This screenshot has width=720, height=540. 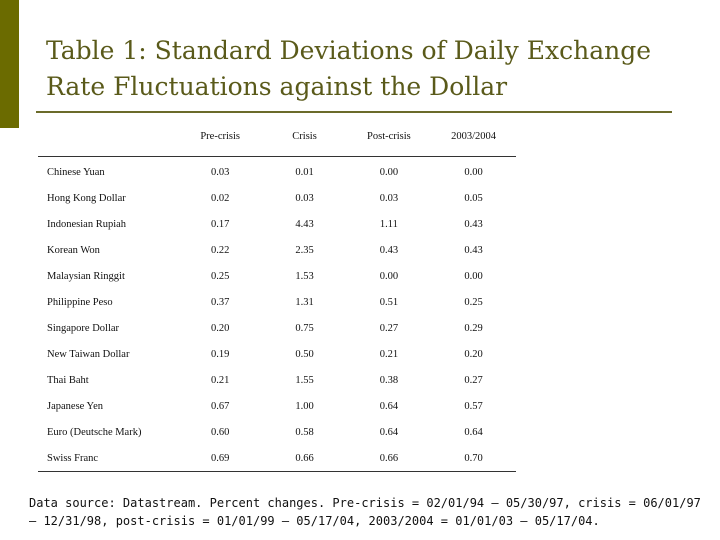 I want to click on header-country, so click(x=108, y=136).